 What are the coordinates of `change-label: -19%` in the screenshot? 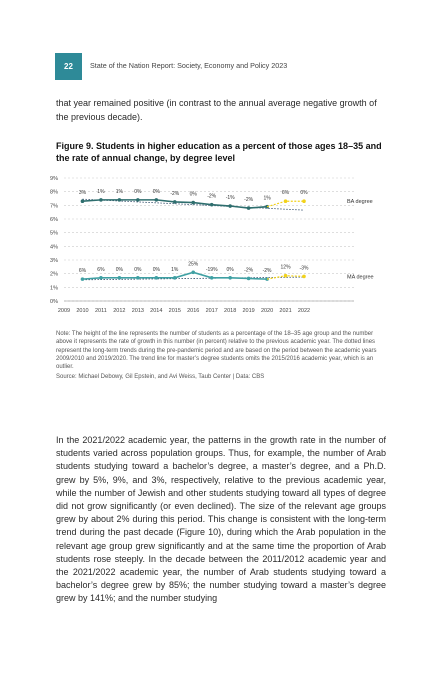 It's located at (212, 270).